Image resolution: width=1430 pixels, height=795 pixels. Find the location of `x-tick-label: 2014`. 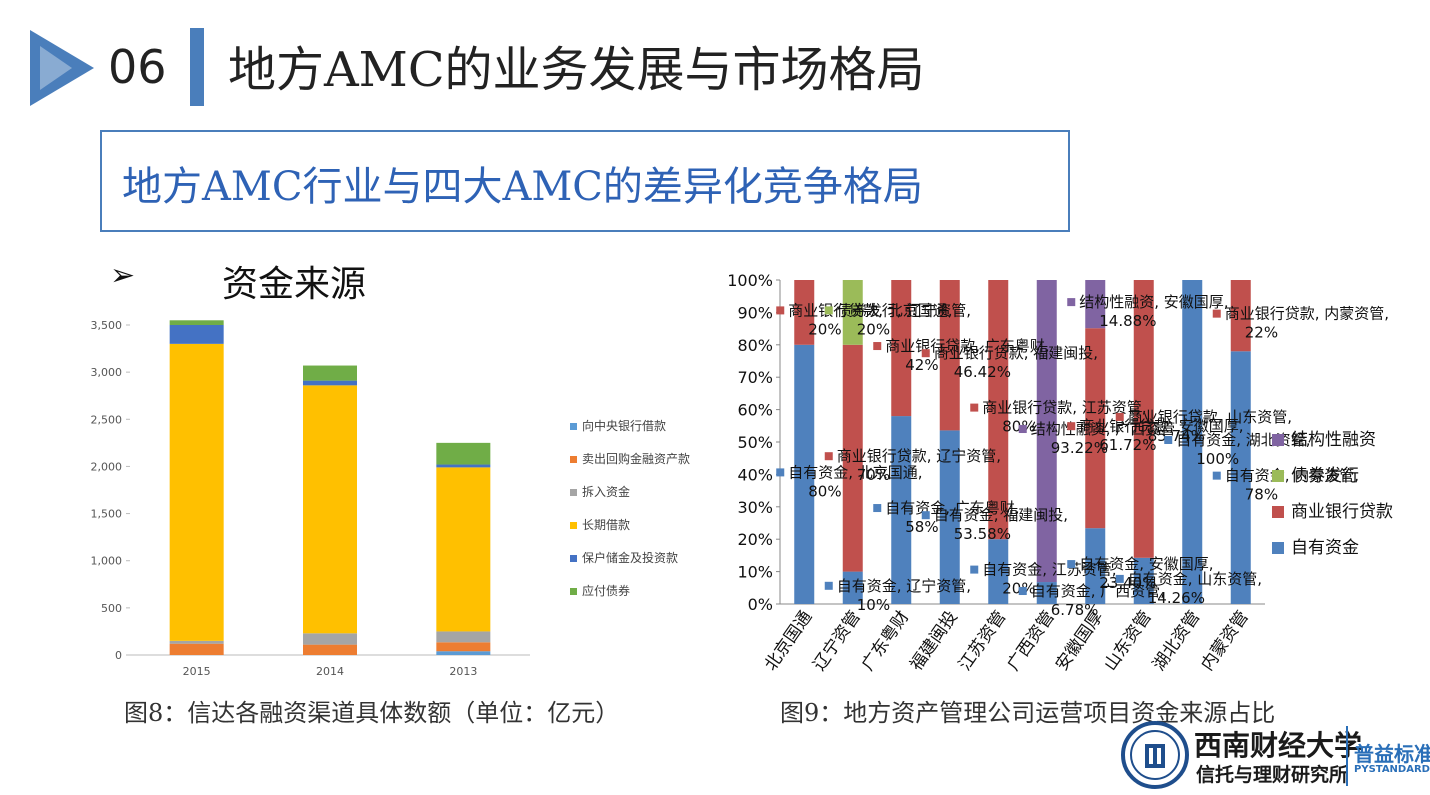

x-tick-label: 2014 is located at coordinates (330, 671).